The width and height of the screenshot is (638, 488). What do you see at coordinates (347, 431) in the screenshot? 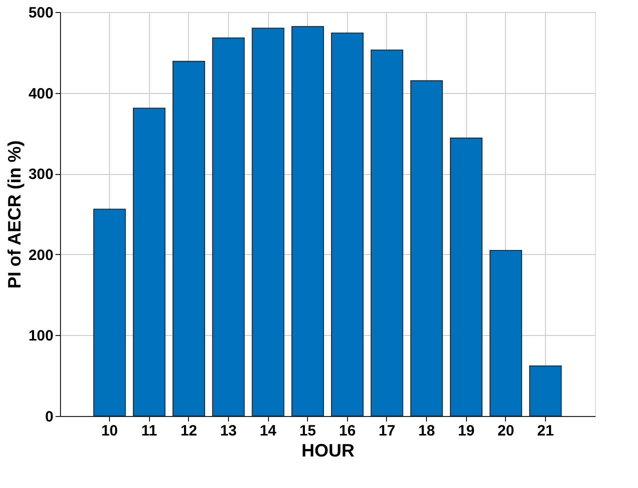
I see `x-tick-label: 16` at bounding box center [347, 431].